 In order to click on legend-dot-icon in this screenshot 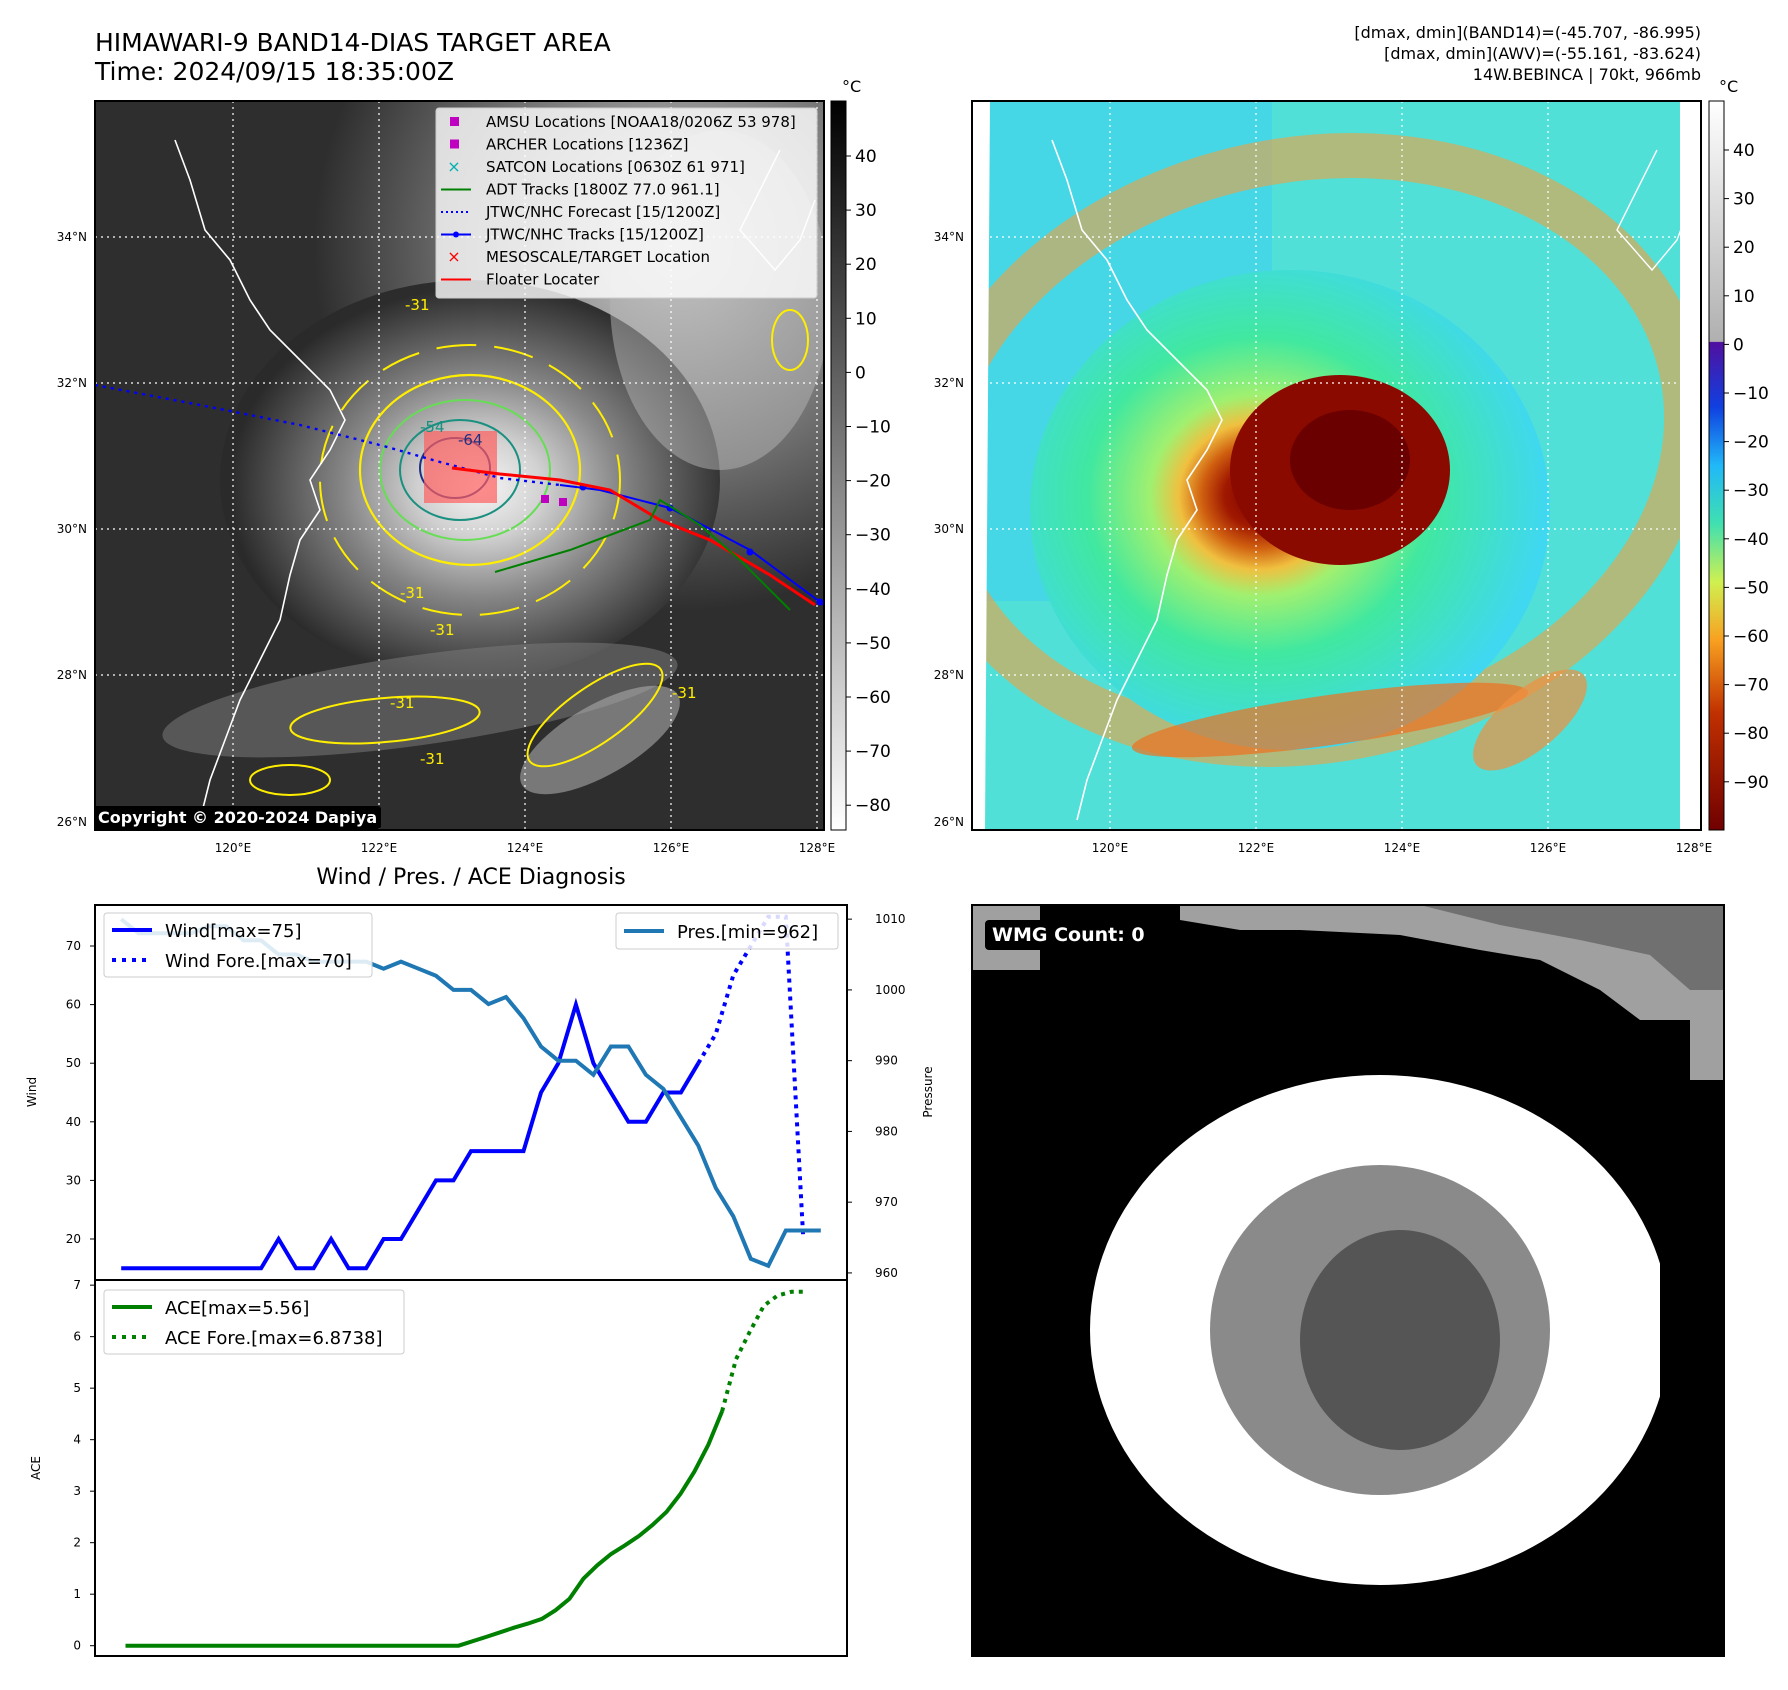, I will do `click(456, 234)`.